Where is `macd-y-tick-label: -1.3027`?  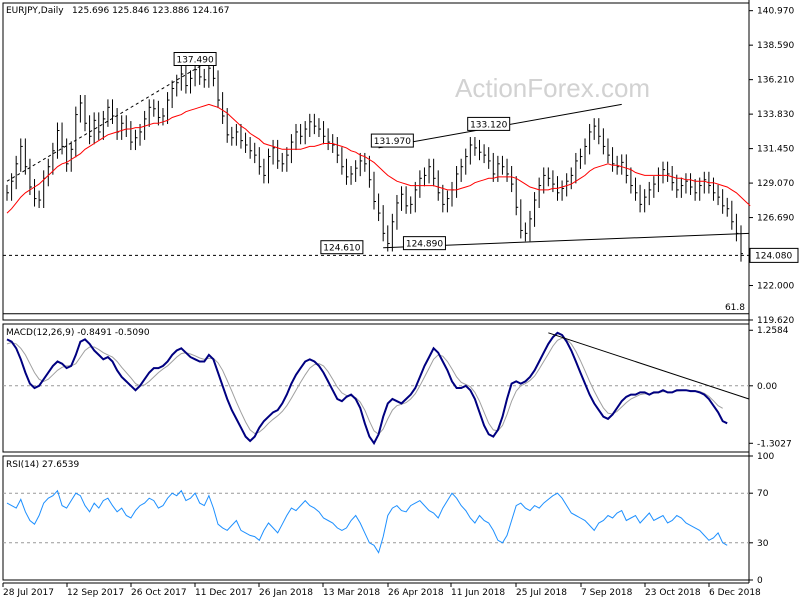 macd-y-tick-label: -1.3027 is located at coordinates (774, 444).